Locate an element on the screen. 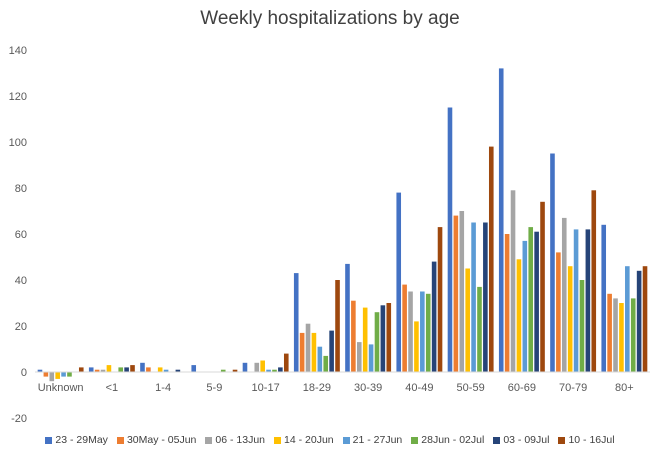 The width and height of the screenshot is (660, 464). legend-item: 21 - 27Jun is located at coordinates (372, 440).